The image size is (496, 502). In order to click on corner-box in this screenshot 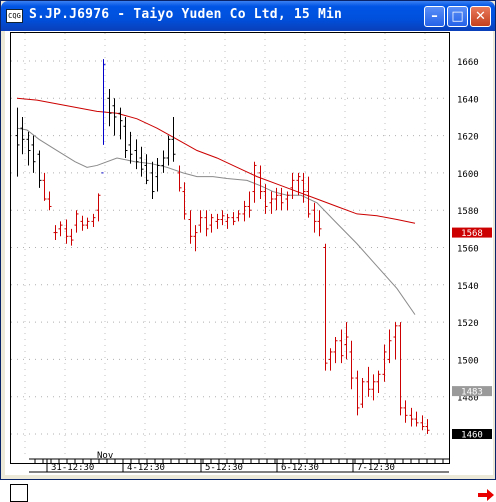, I will do `click(19, 493)`.